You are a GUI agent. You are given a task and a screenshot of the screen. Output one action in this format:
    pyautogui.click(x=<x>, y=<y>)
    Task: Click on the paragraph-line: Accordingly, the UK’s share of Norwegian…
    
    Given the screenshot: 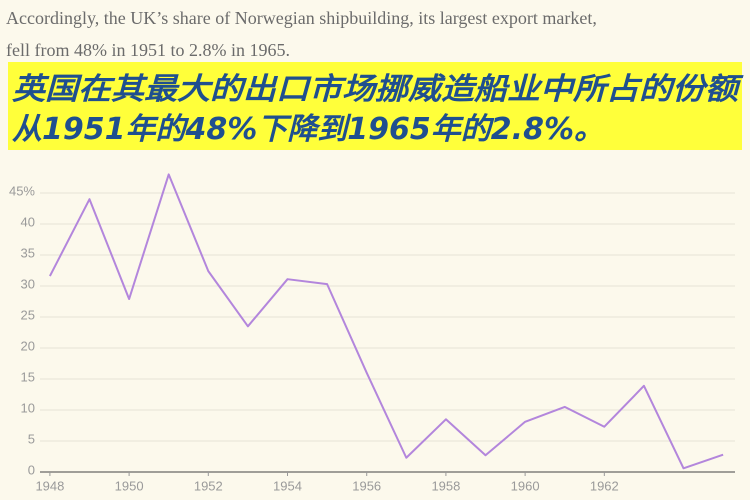 What is the action you would take?
    pyautogui.click(x=301, y=18)
    